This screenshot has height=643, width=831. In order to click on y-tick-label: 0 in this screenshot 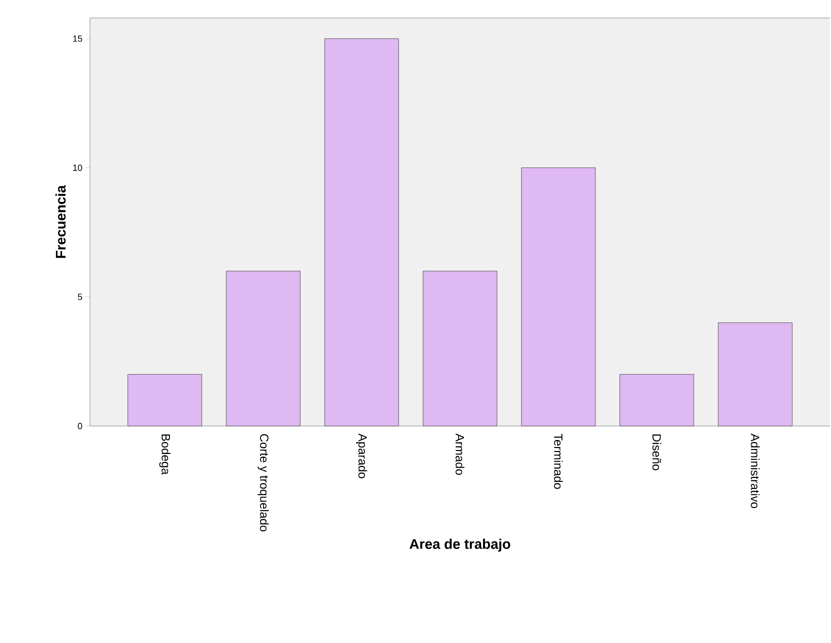, I will do `click(80, 426)`.